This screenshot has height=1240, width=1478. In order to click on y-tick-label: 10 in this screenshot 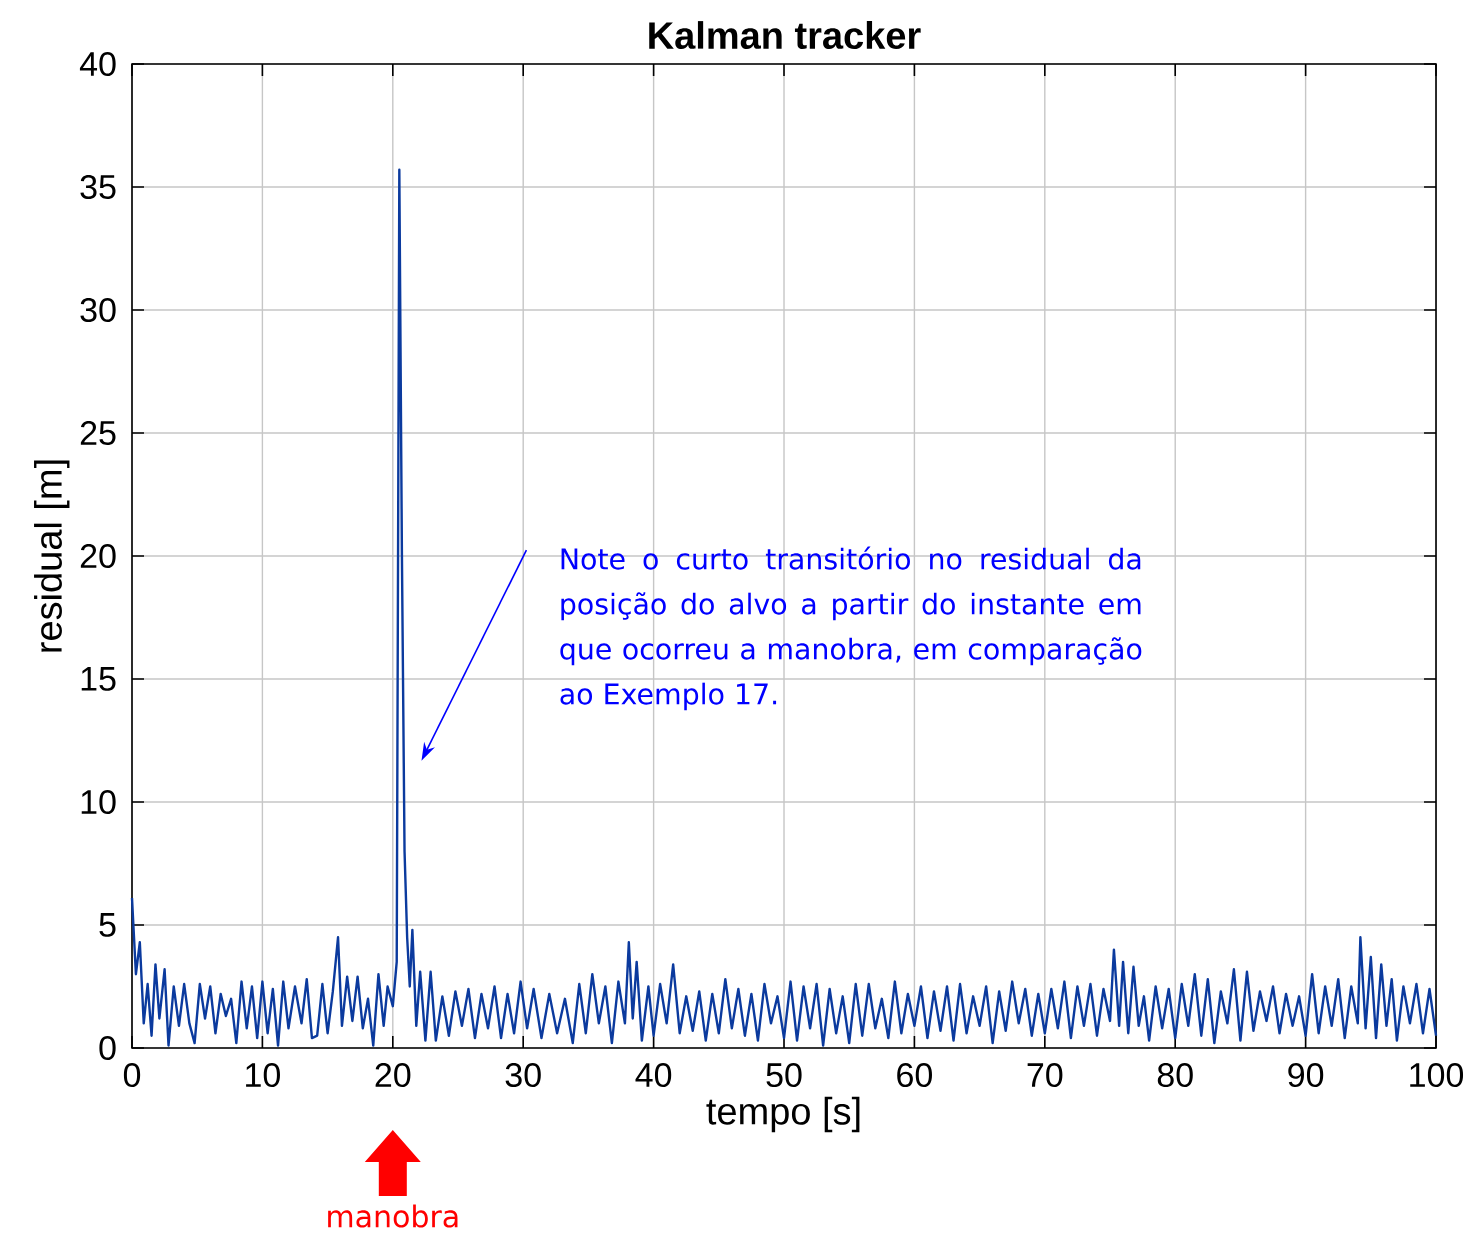, I will do `click(98, 802)`.